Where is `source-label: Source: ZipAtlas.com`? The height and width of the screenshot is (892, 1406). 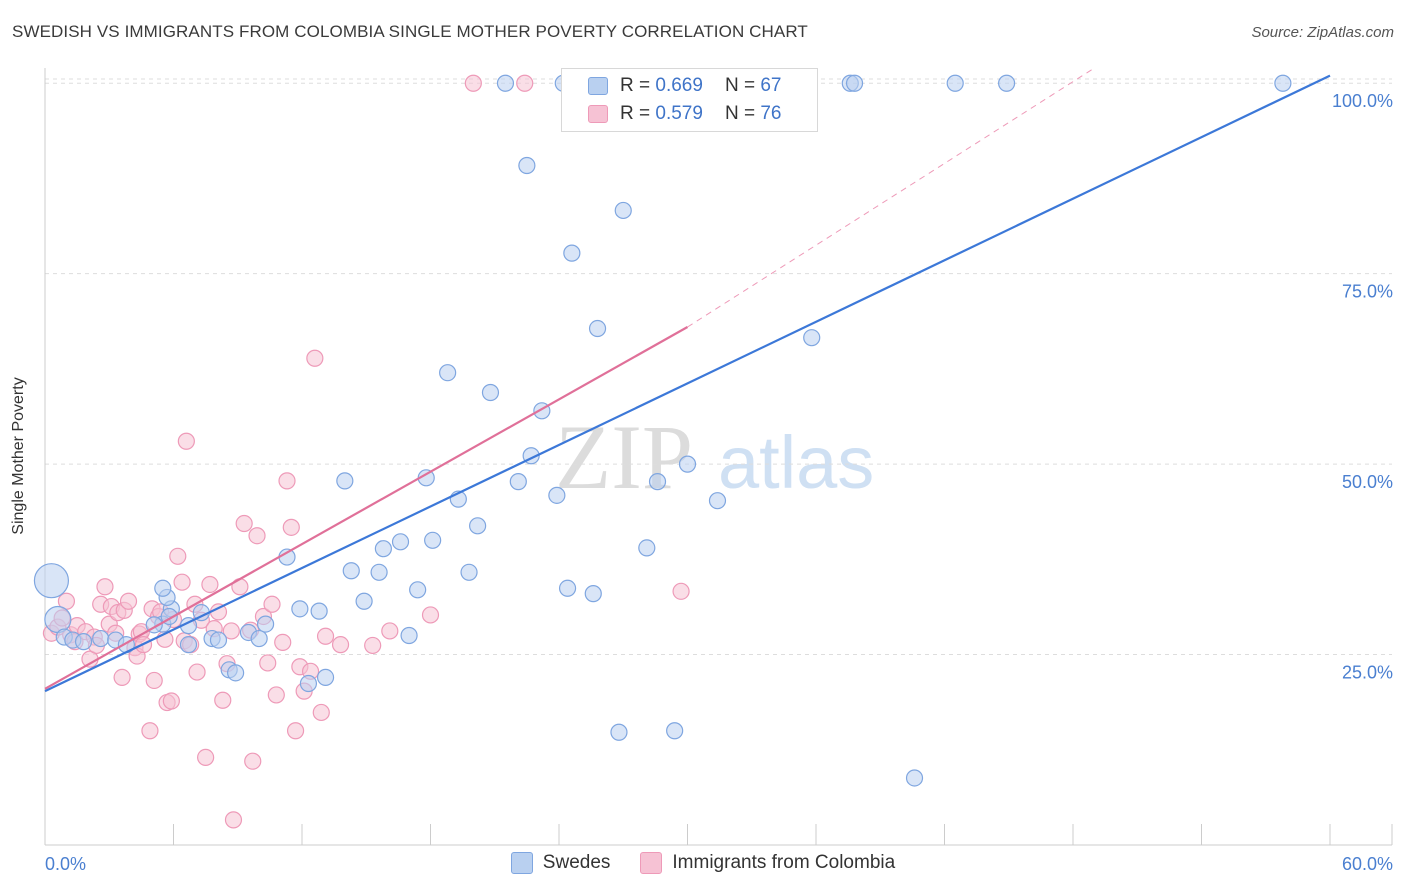 source-label: Source: ZipAtlas.com is located at coordinates (1322, 32).